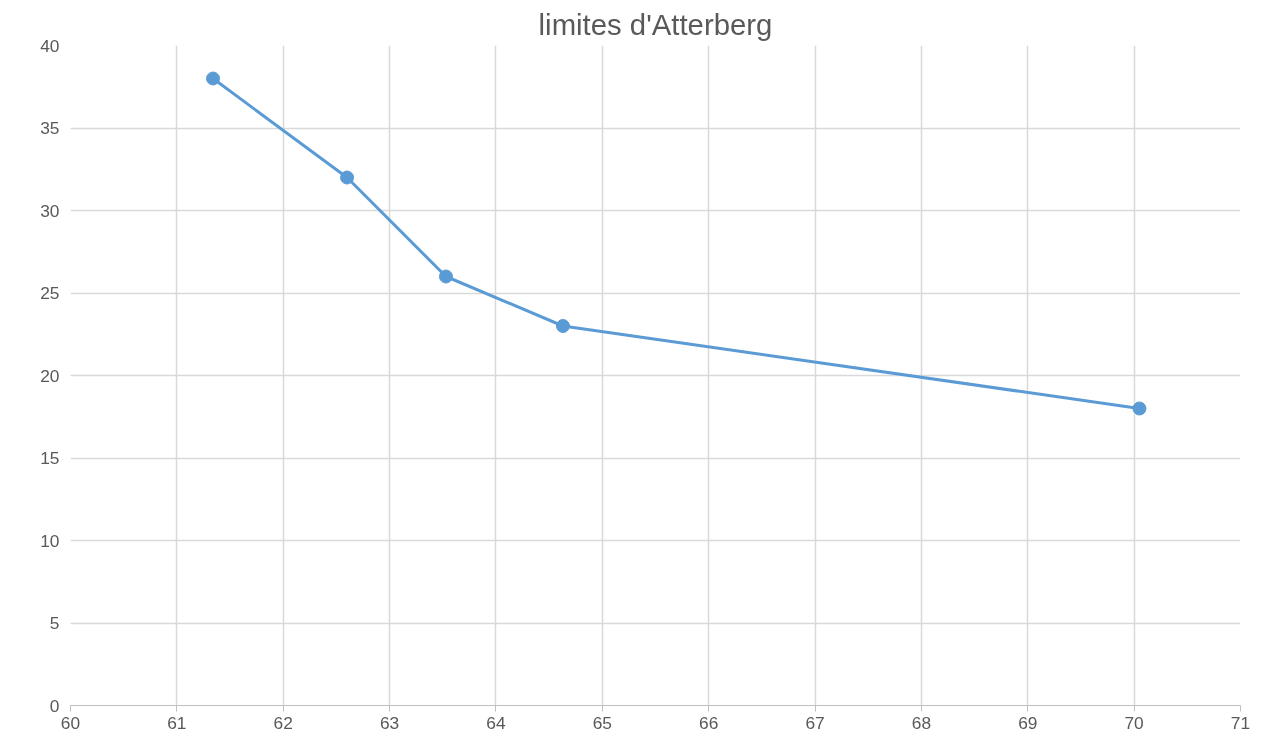 The height and width of the screenshot is (751, 1274). Describe the element at coordinates (50, 540) in the screenshot. I see `y-tick-label: 10` at that location.